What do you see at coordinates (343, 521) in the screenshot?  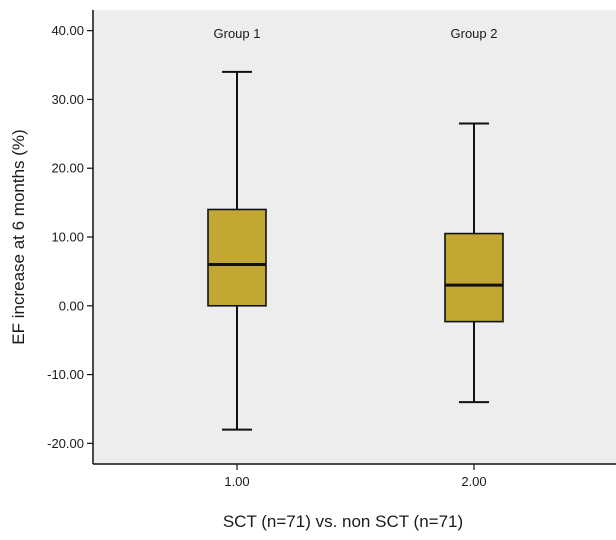 I see `x-axis-title: SCT (n=71) vs. non SCT (n=71)` at bounding box center [343, 521].